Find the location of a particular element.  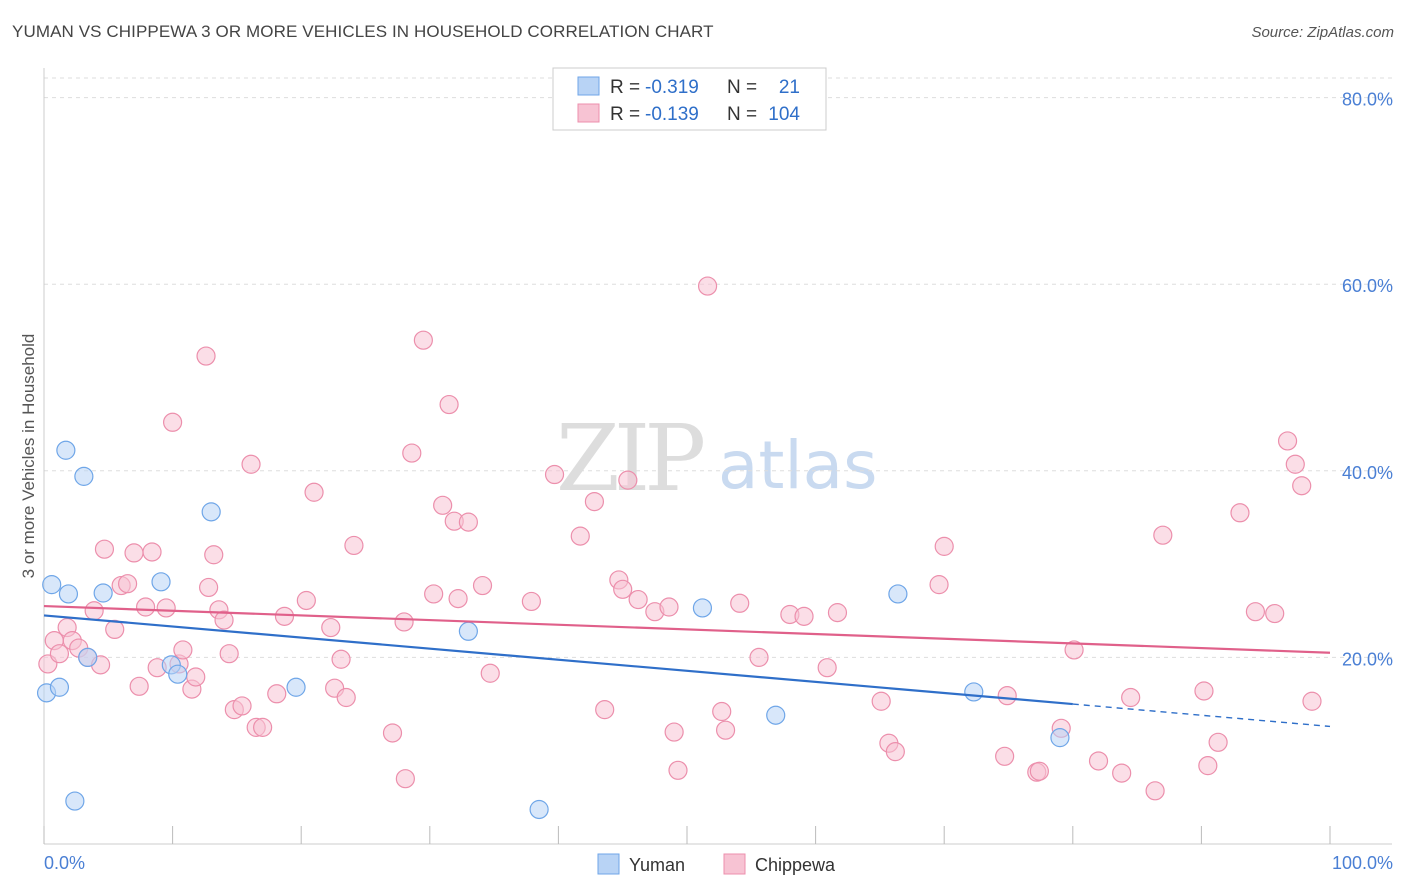

x-tick-label-min: 0.0% is located at coordinates (64, 863).